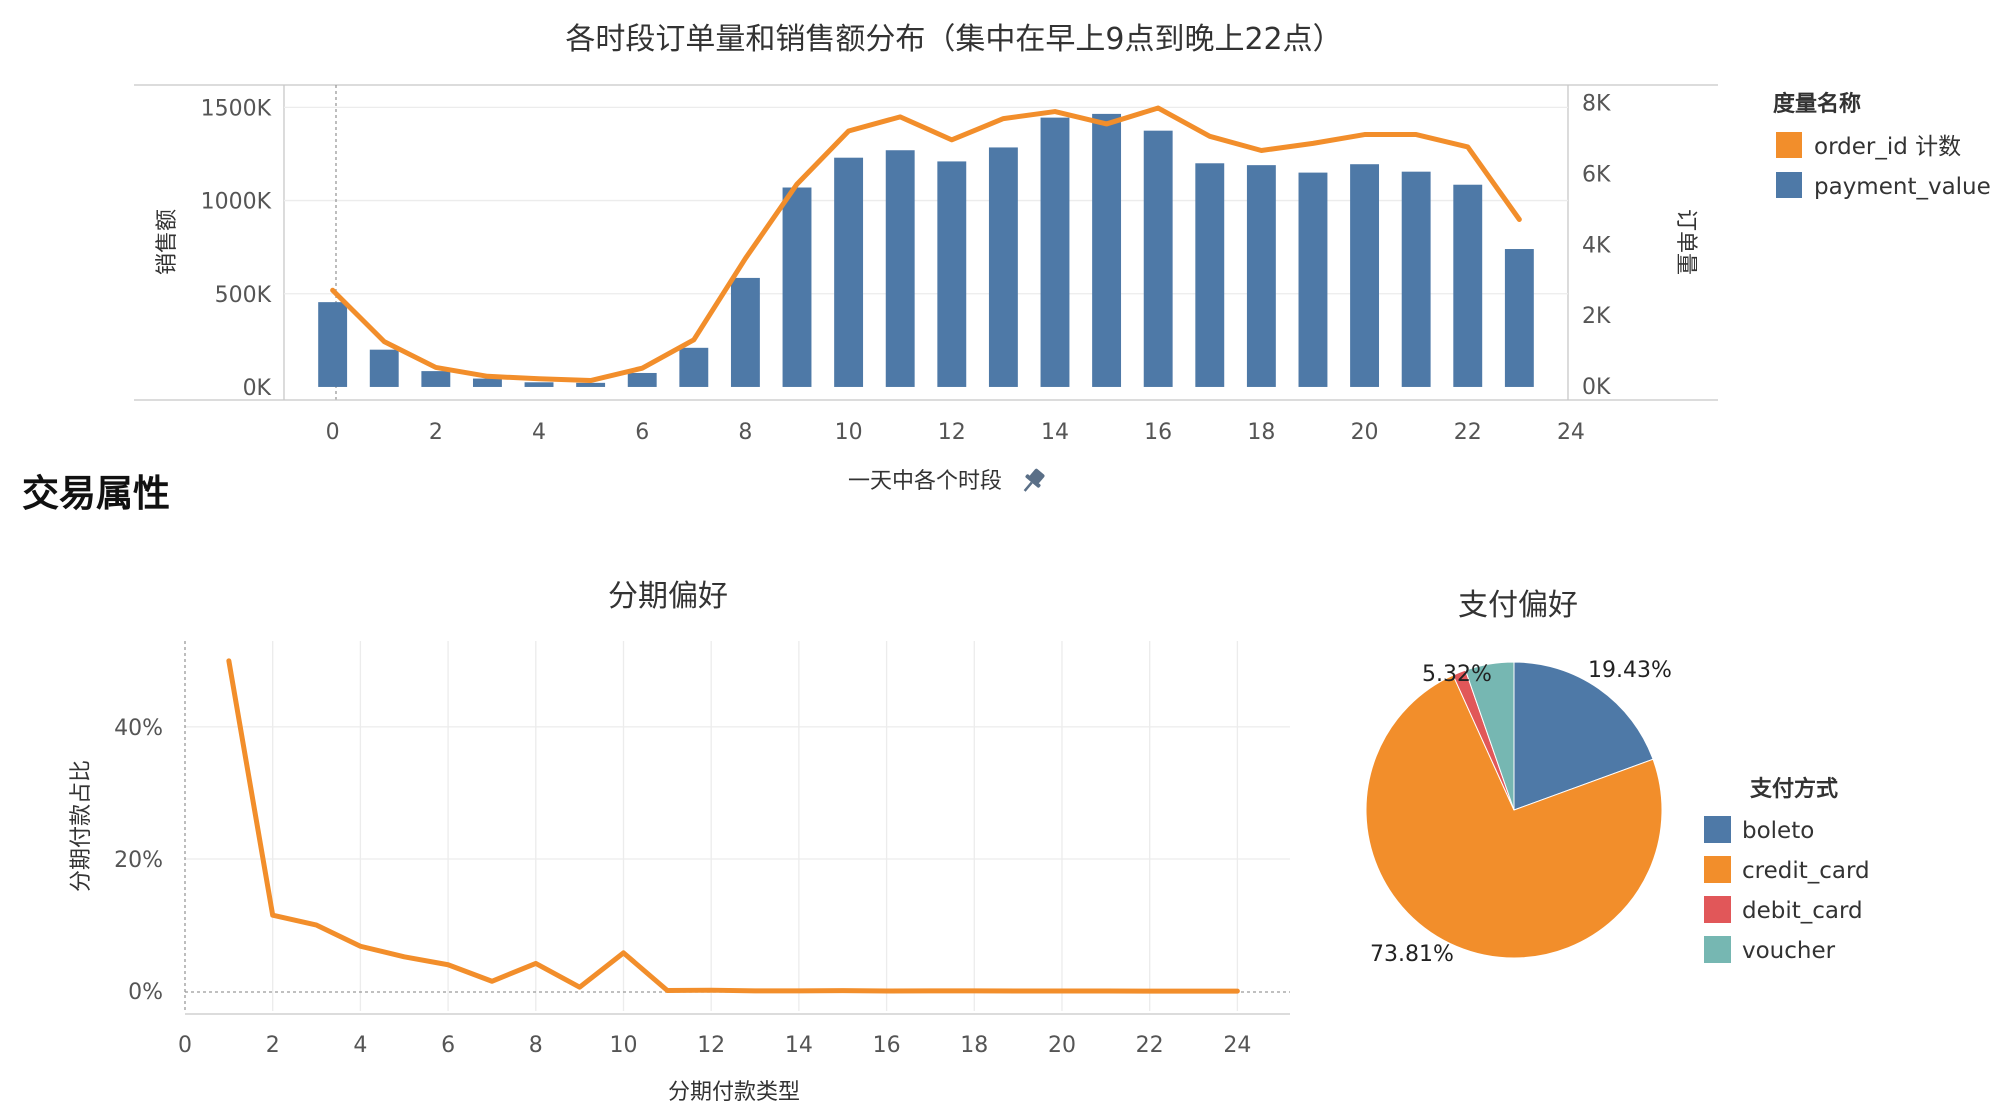 This screenshot has height=1118, width=1994. Describe the element at coordinates (1789, 951) in the screenshot. I see `legend-label-voucher: voucher` at that location.